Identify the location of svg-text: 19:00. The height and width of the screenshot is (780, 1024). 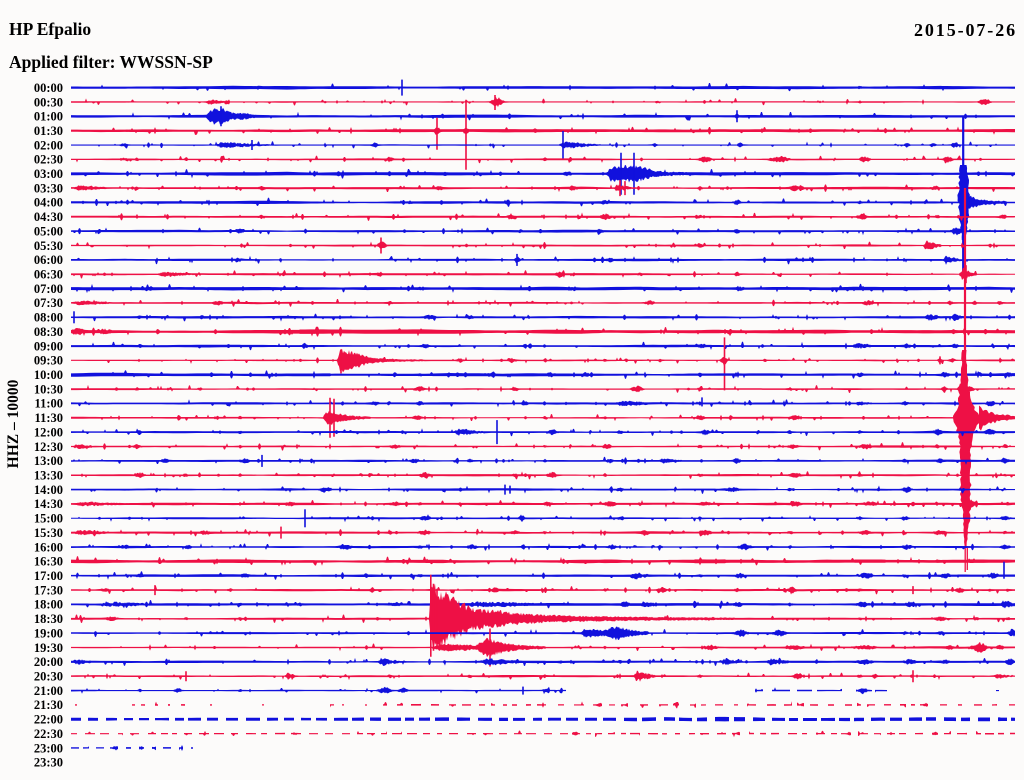
(48, 633).